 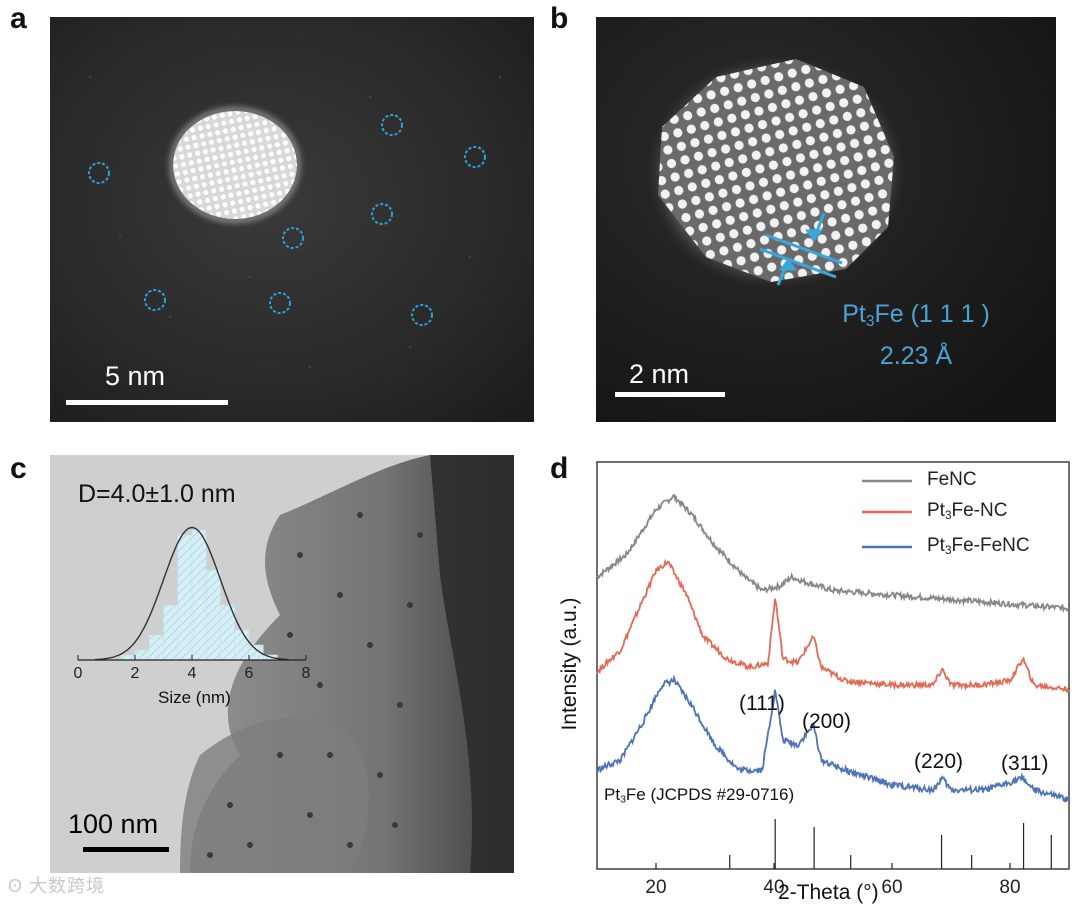 What do you see at coordinates (762, 703) in the screenshot?
I see `peak-label-111: (111)` at bounding box center [762, 703].